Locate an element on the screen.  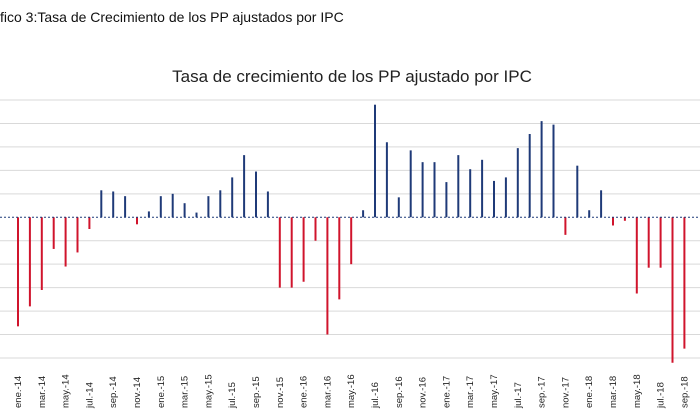
x-tick-label: jul.-14 is located at coordinates (89, 395).